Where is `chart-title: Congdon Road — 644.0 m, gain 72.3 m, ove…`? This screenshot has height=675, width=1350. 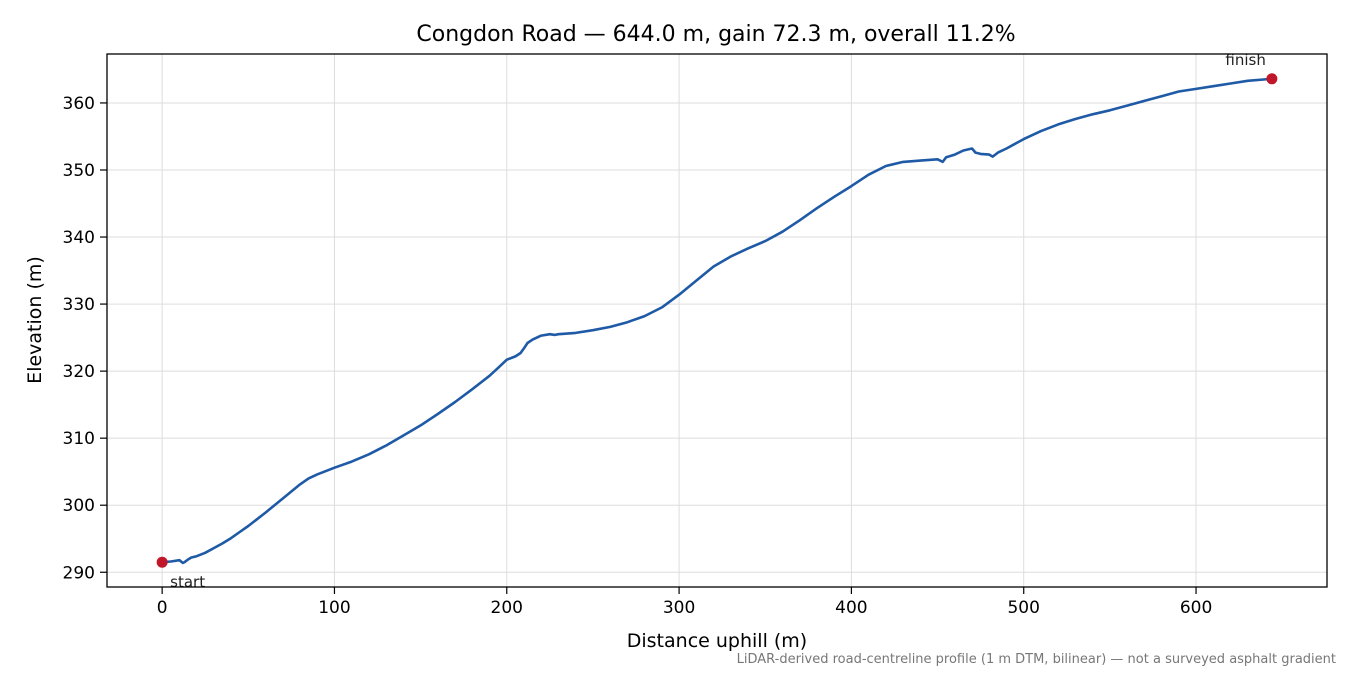
chart-title: Congdon Road — 644.0 m, gain 72.3 m, ove… is located at coordinates (715, 34).